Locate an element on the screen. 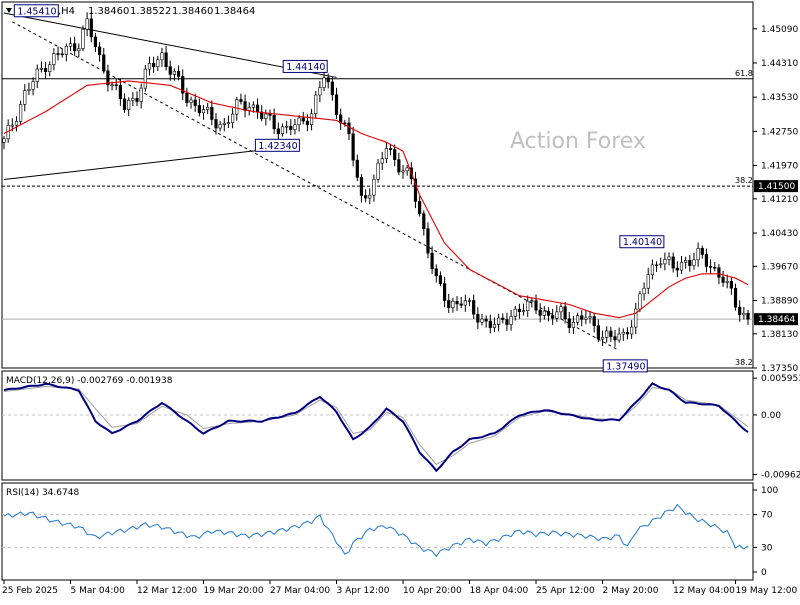 This screenshot has height=605, width=800. price-label-text: 1.45410 is located at coordinates (36, 11).